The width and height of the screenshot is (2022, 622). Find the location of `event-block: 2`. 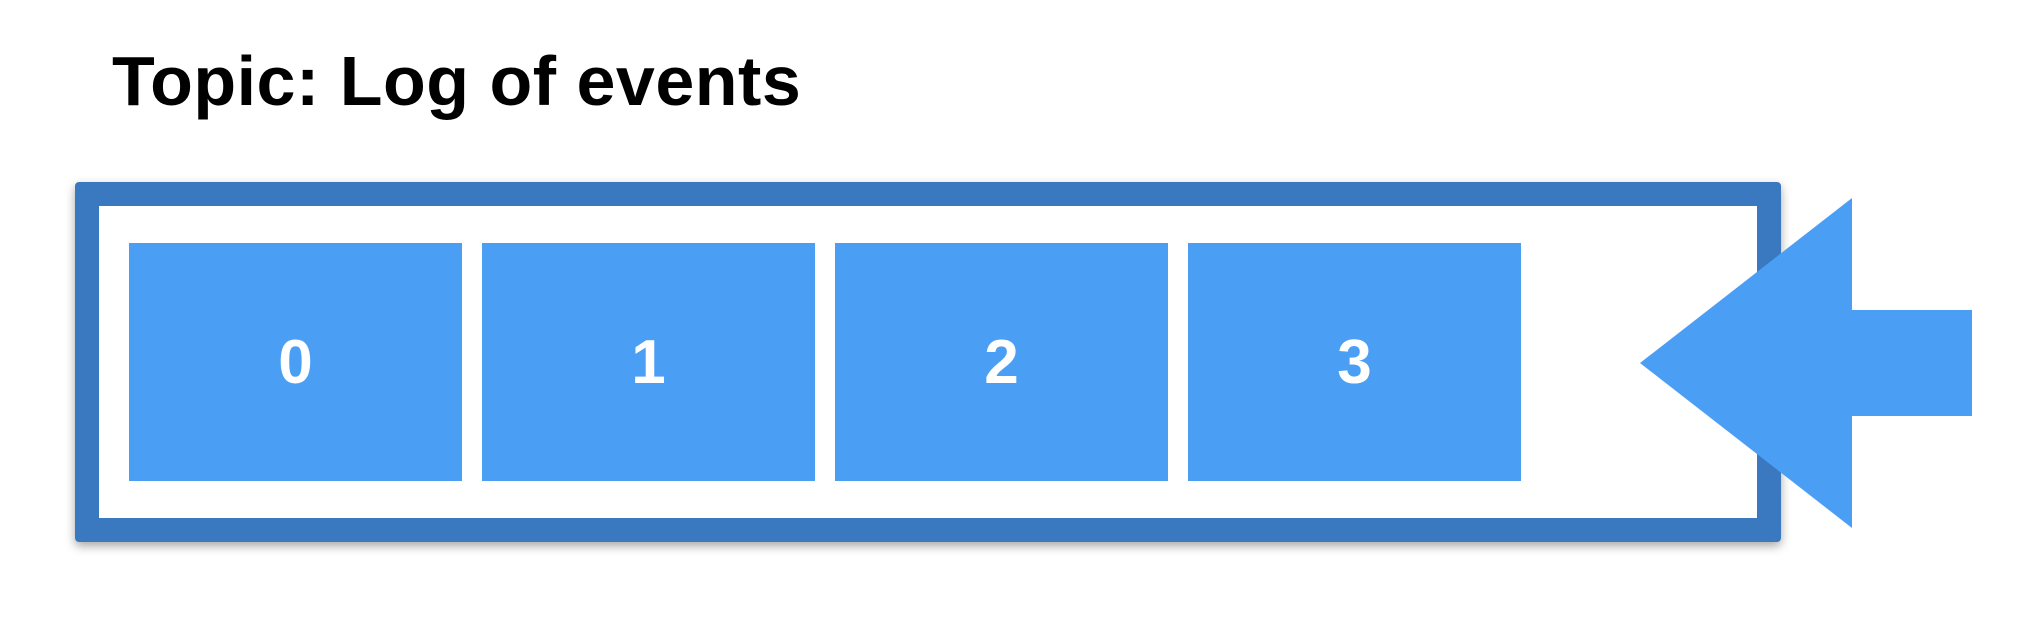

event-block: 2 is located at coordinates (1001, 362).